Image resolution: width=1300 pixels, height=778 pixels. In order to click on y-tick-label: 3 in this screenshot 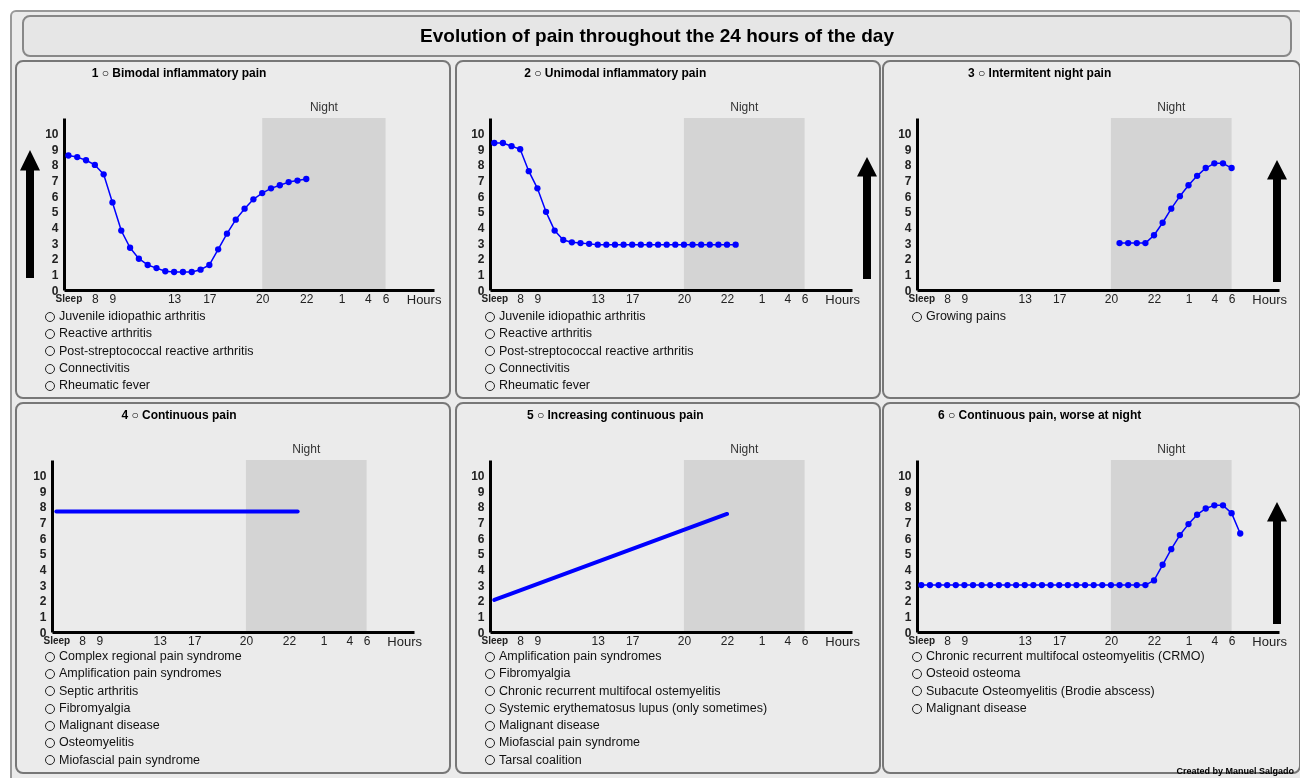, I will do `click(481, 585)`.